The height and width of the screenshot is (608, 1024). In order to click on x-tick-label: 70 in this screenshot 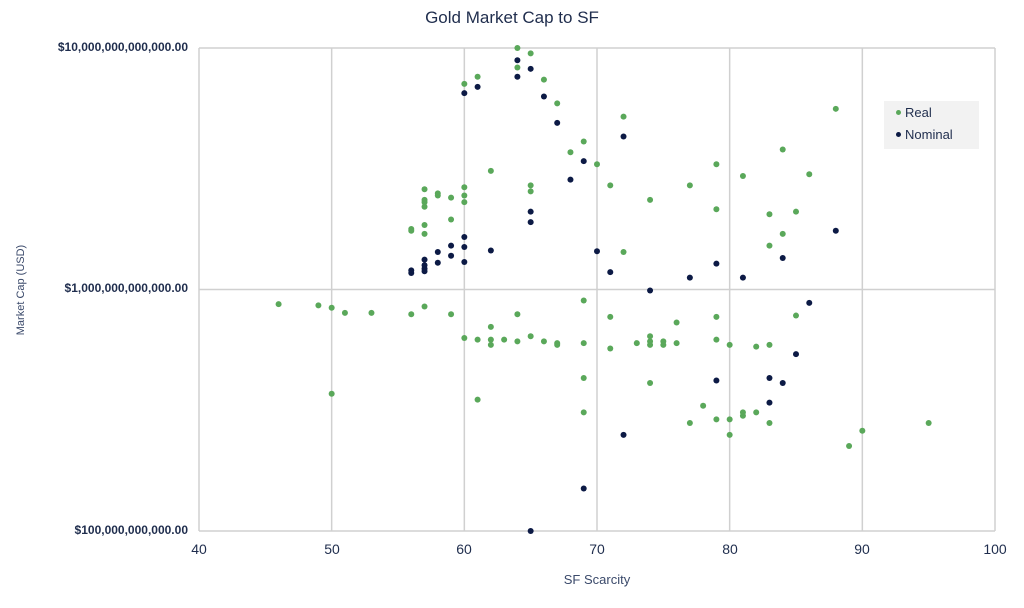, I will do `click(597, 549)`.